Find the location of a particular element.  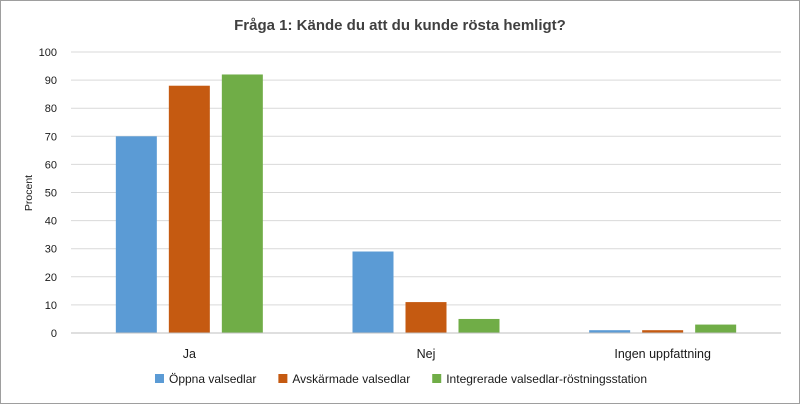

y-tick-label: 20 is located at coordinates (51, 278).